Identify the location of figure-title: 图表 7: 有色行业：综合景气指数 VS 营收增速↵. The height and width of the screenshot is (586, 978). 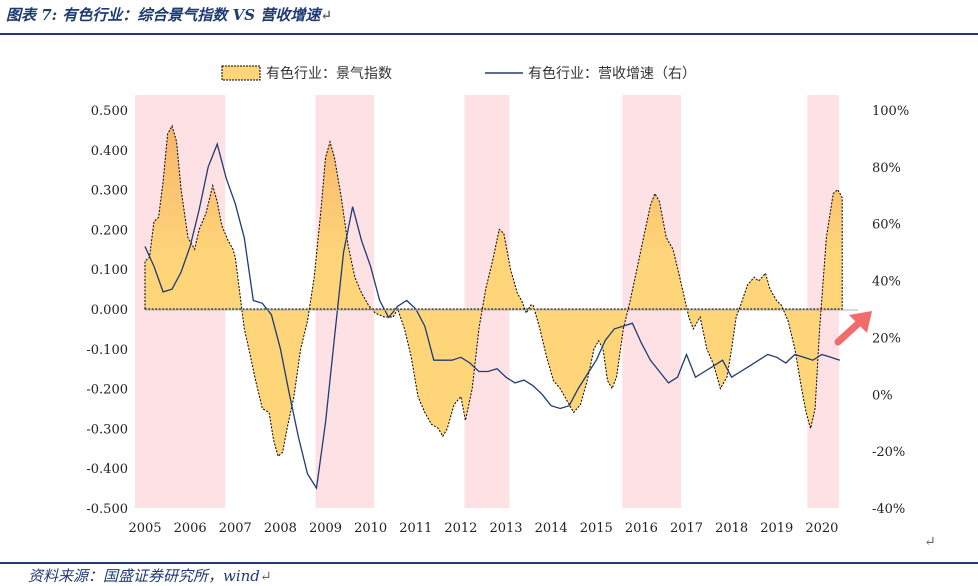
(169, 15).